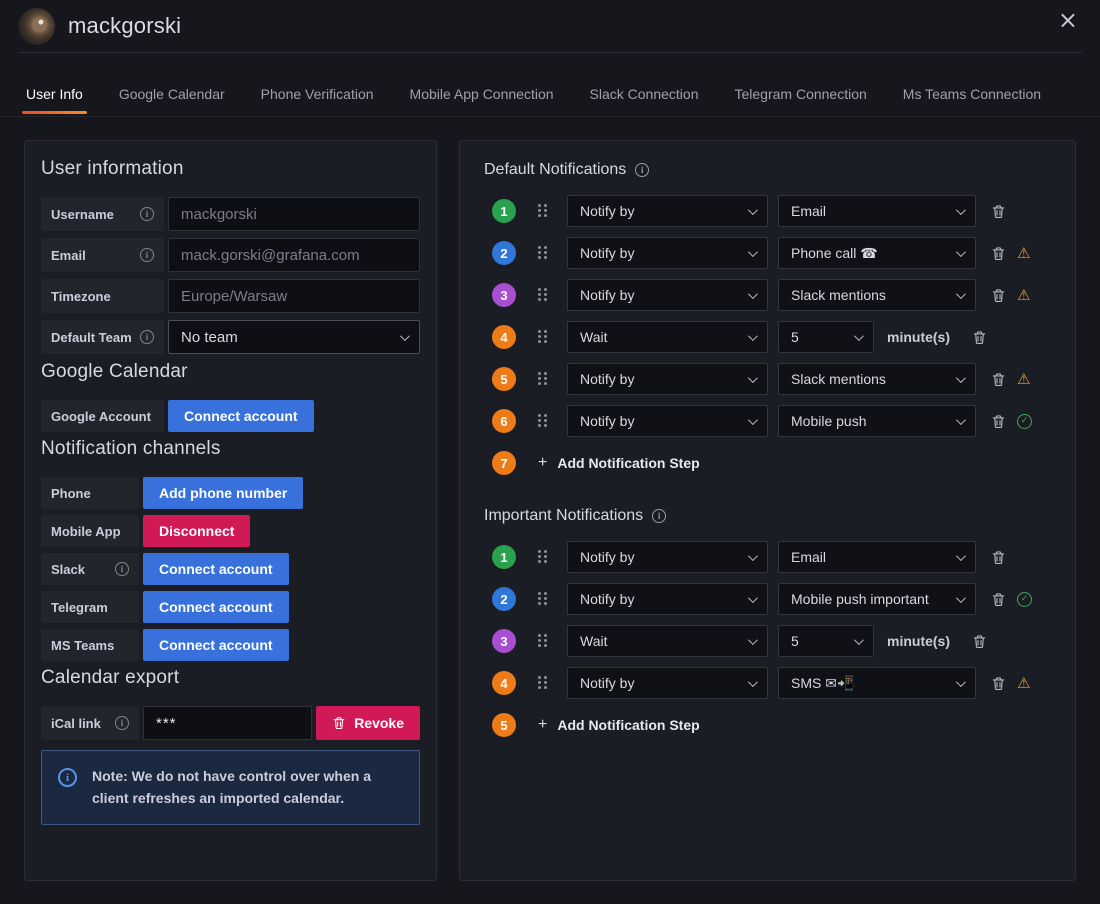 The width and height of the screenshot is (1100, 904). I want to click on step-value-select: Mobile push important, so click(877, 599).